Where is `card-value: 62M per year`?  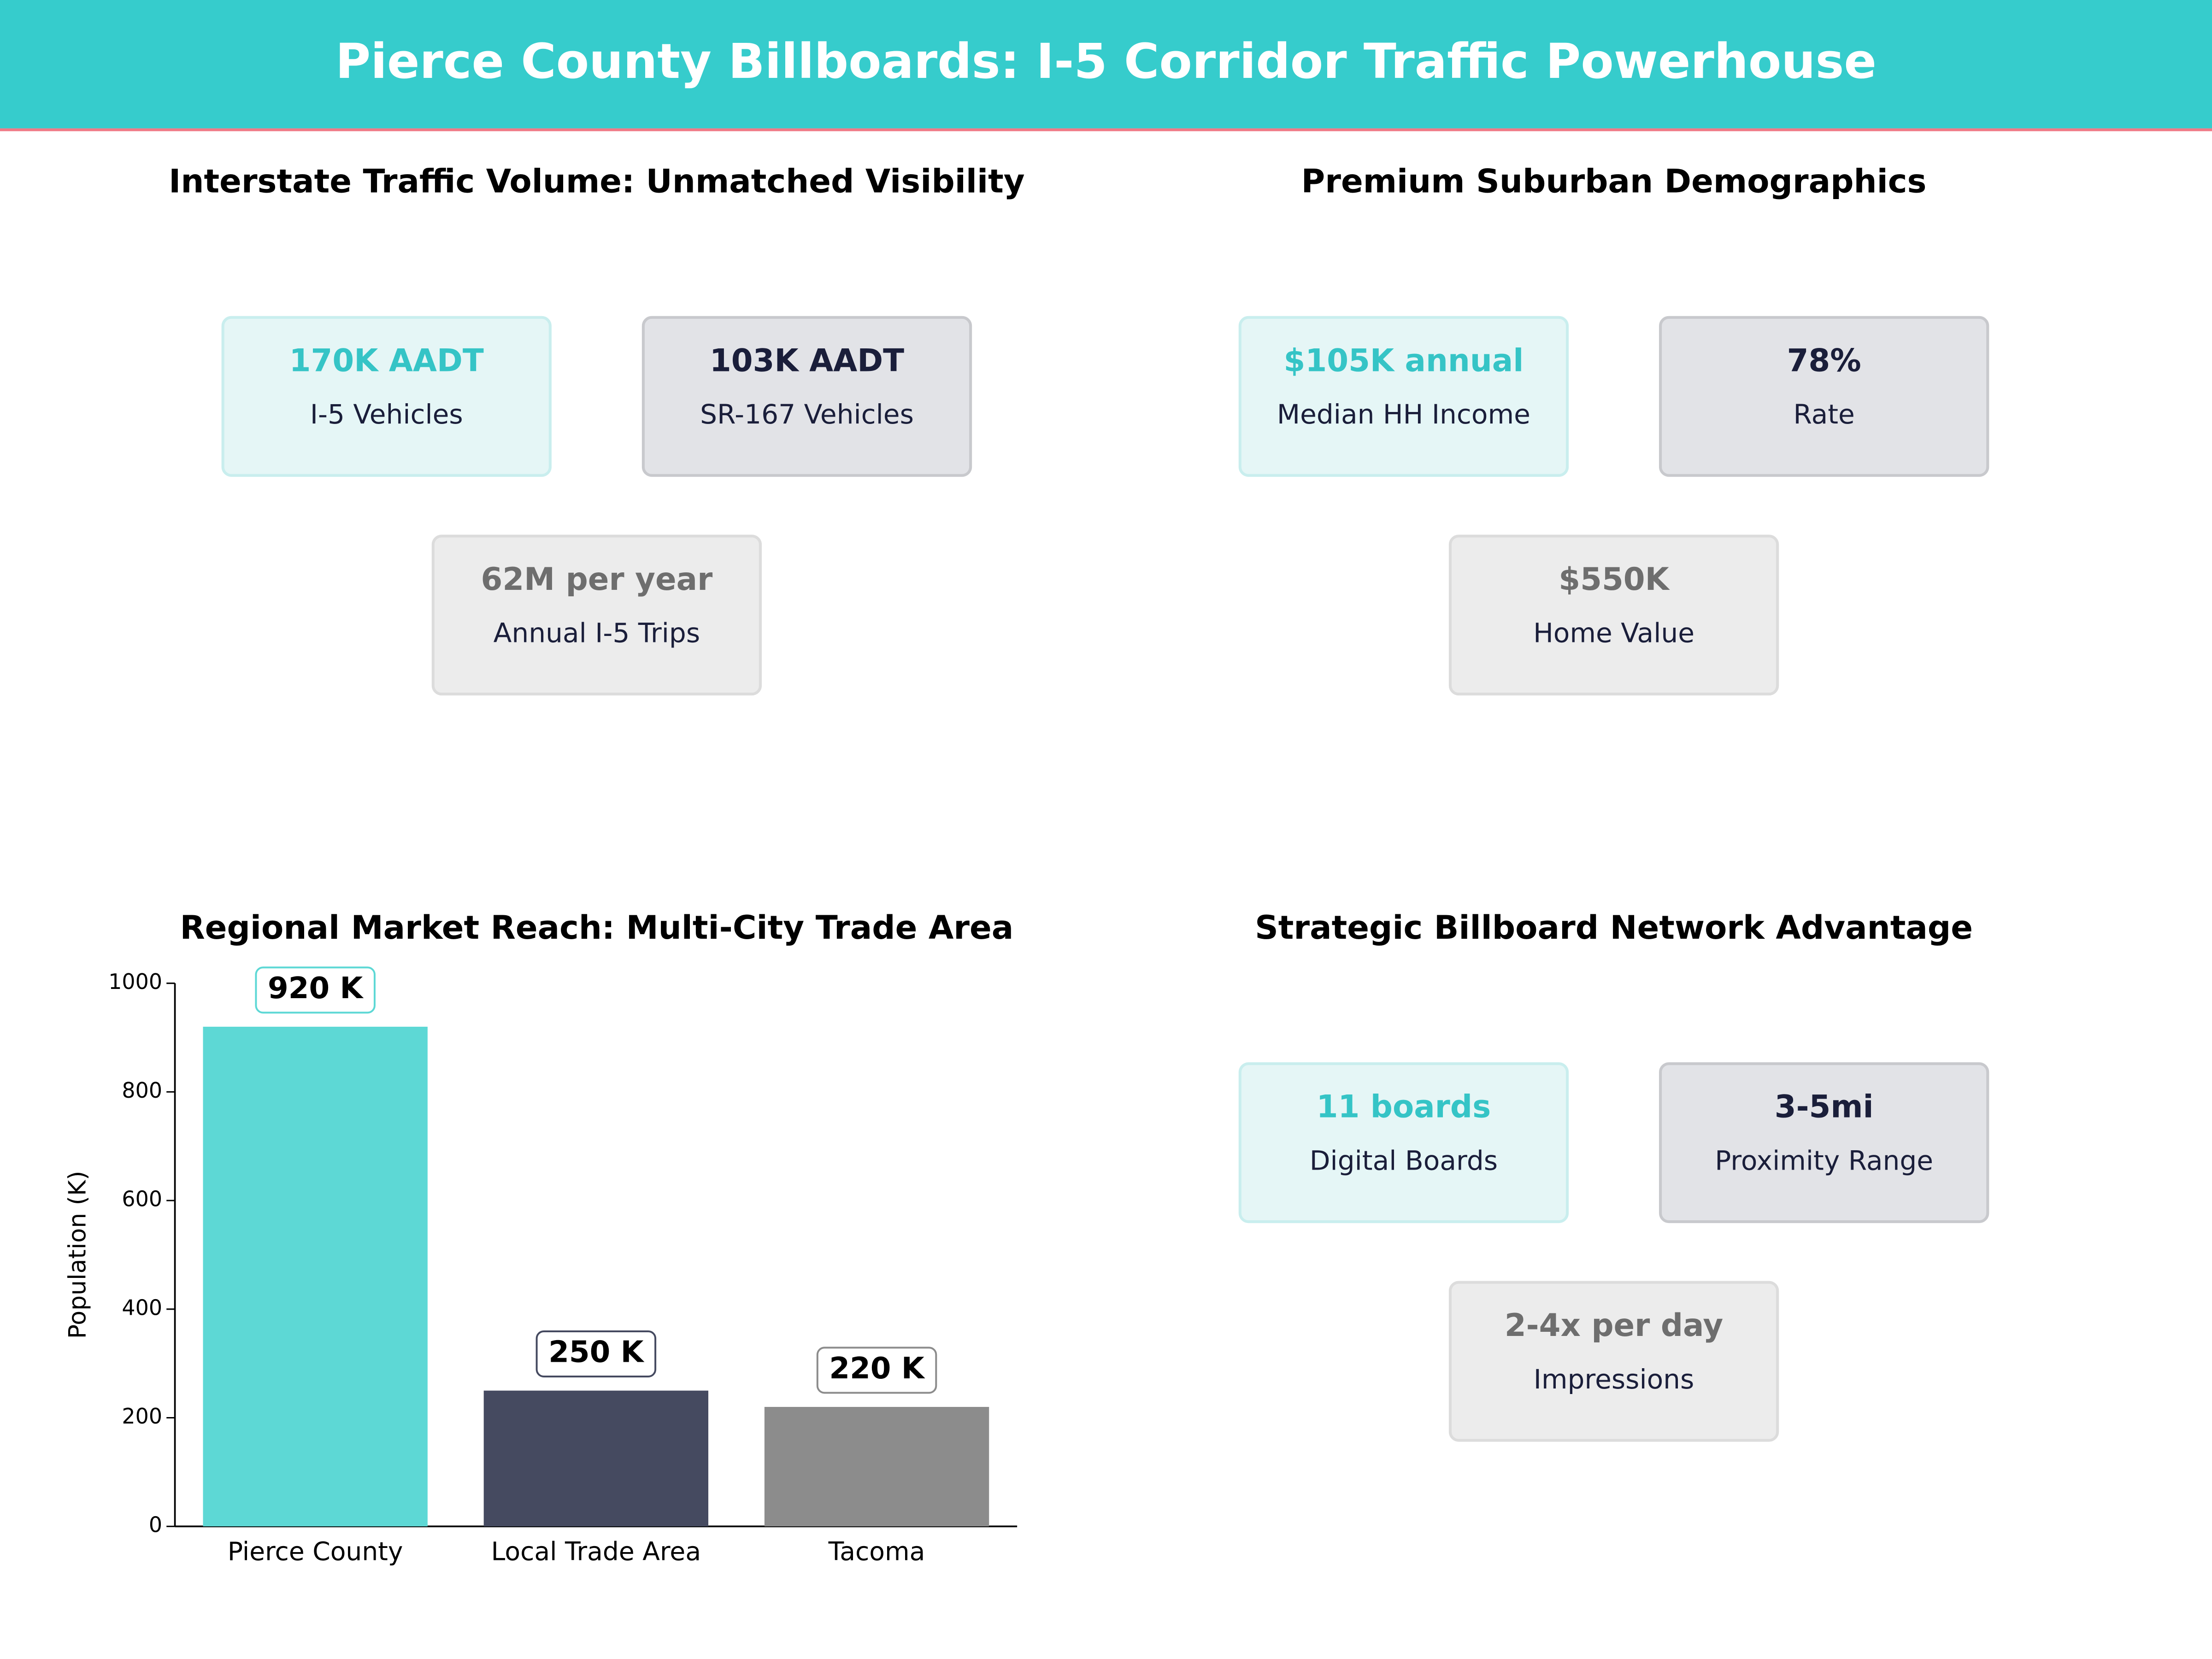 card-value: 62M per year is located at coordinates (596, 579).